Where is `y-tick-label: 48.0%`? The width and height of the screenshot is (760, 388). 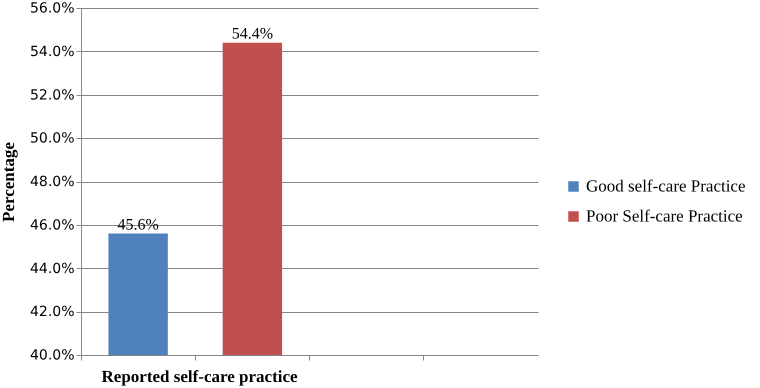
y-tick-label: 48.0% is located at coordinates (52, 182).